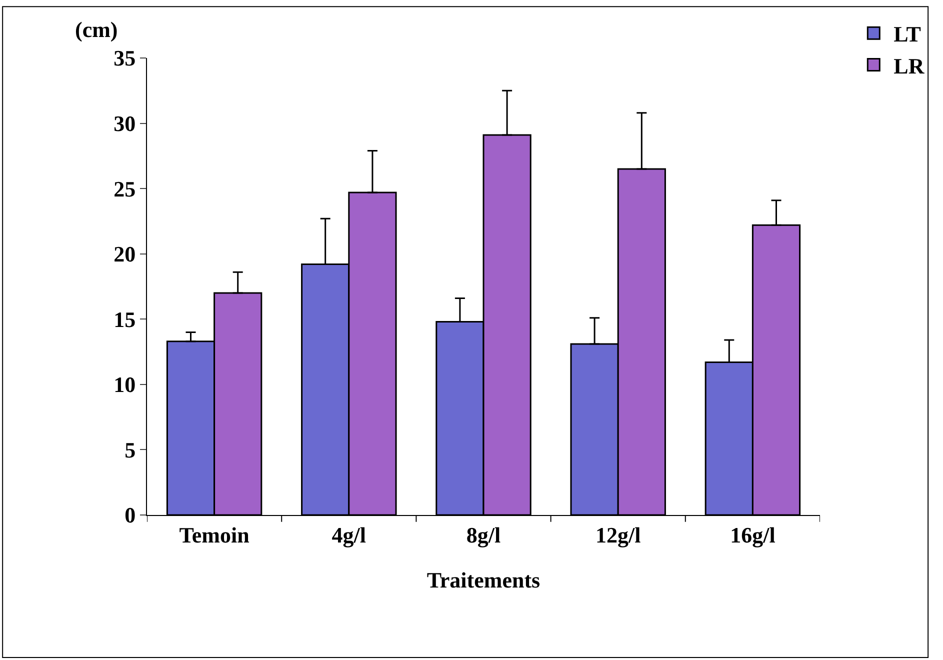  What do you see at coordinates (910, 65) in the screenshot?
I see `legend-label: LR` at bounding box center [910, 65].